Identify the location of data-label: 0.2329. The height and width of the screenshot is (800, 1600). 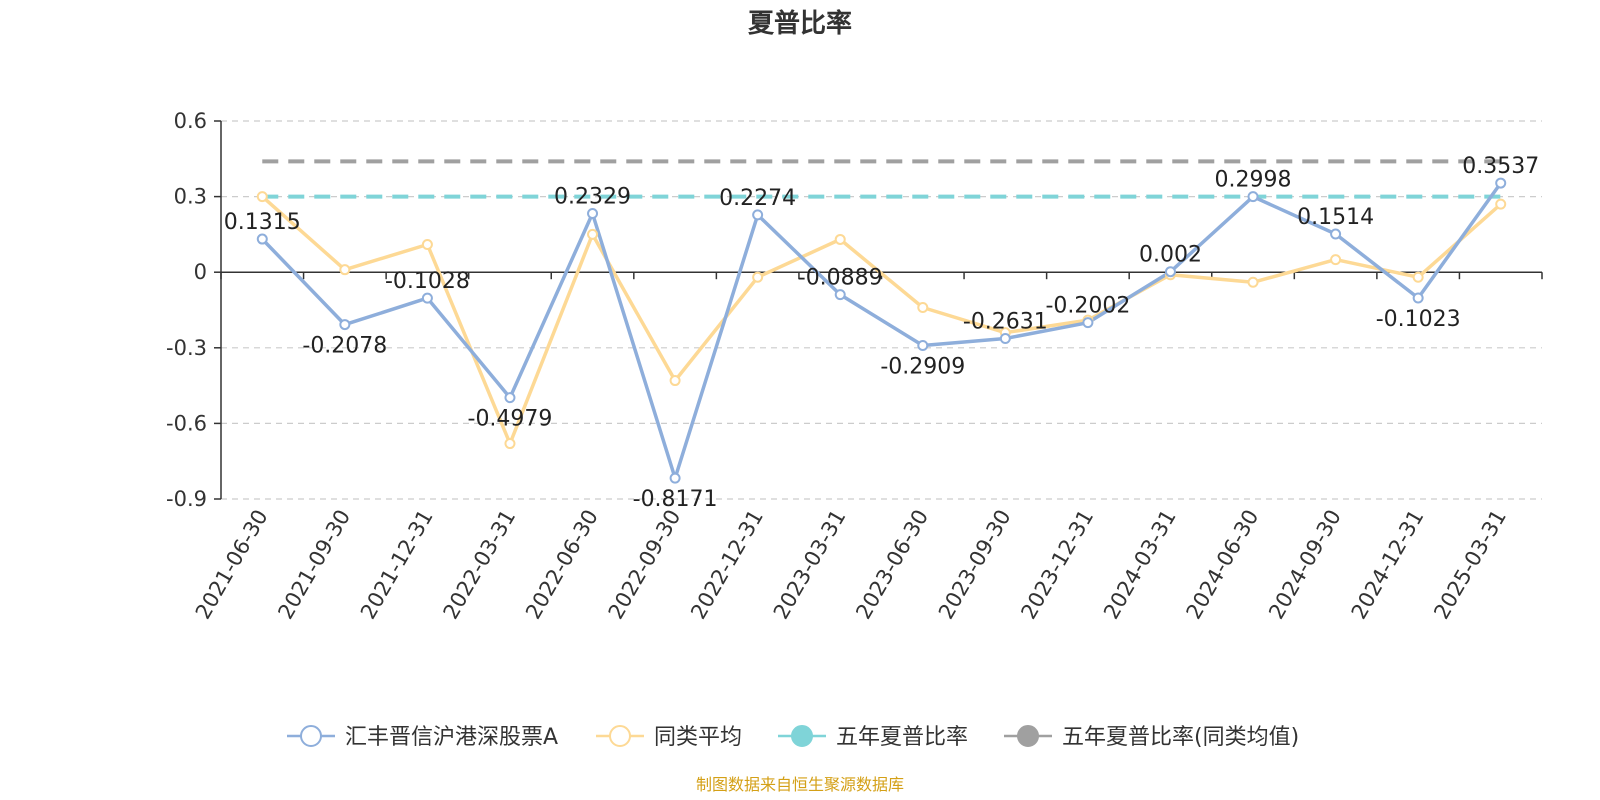
(592, 197).